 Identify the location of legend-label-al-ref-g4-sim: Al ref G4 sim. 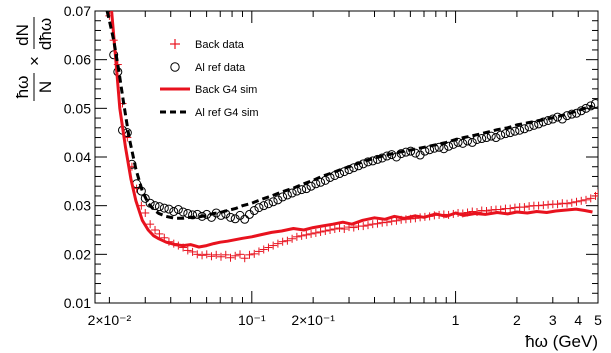
(227, 113).